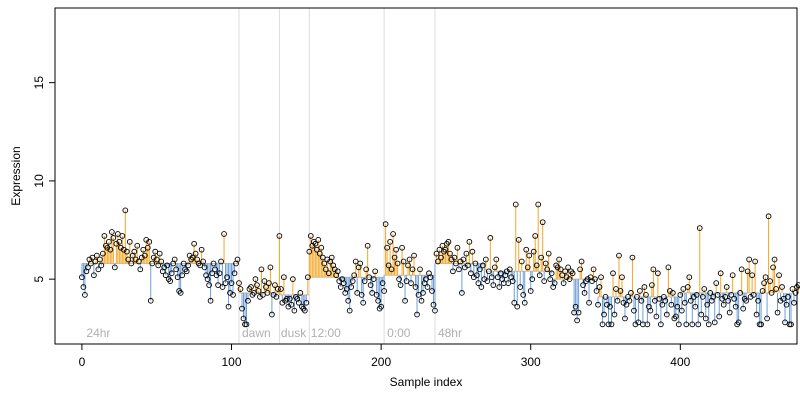 The width and height of the screenshot is (800, 400). What do you see at coordinates (381, 362) in the screenshot?
I see `x-tick-label: 200` at bounding box center [381, 362].